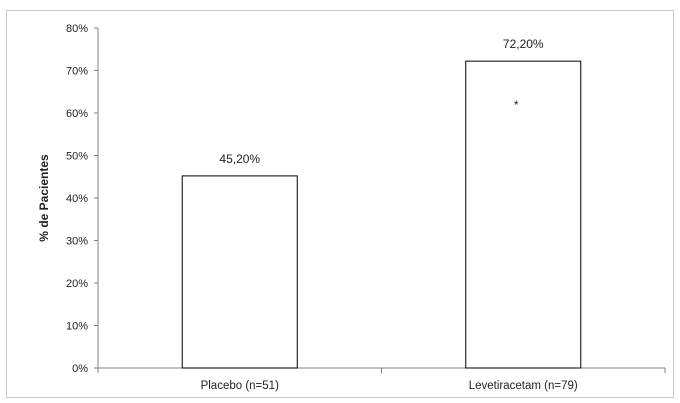  I want to click on y-ticks: 0% 10% 20% 30% 40% 50% 60% 70% 80%, so click(82, 199).